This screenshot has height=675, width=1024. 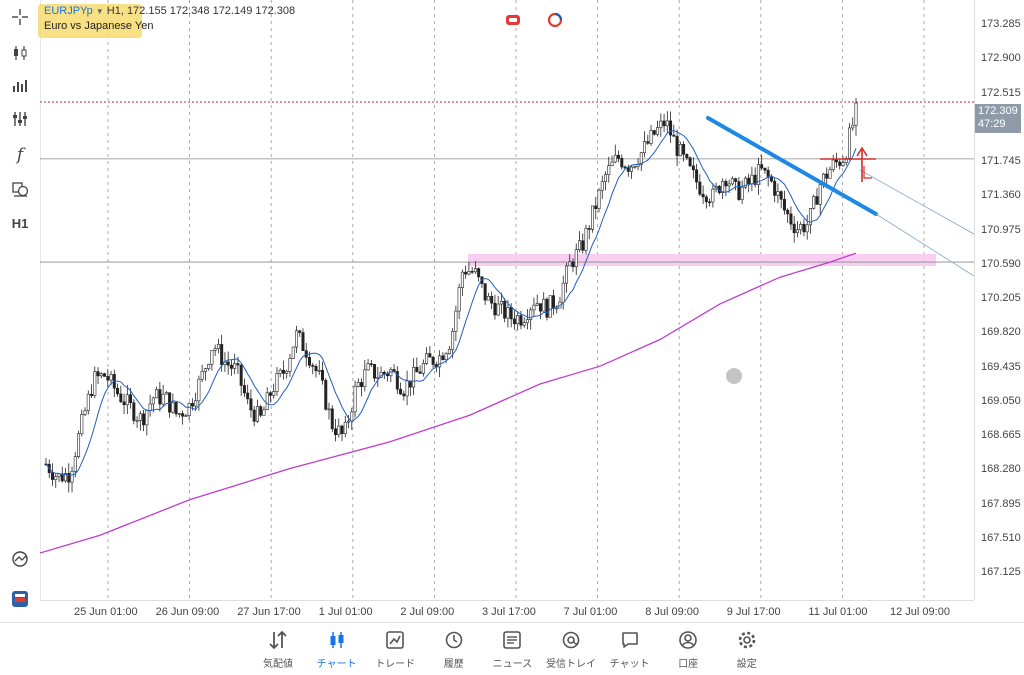 I want to click on objects-icon, so click(x=20, y=189).